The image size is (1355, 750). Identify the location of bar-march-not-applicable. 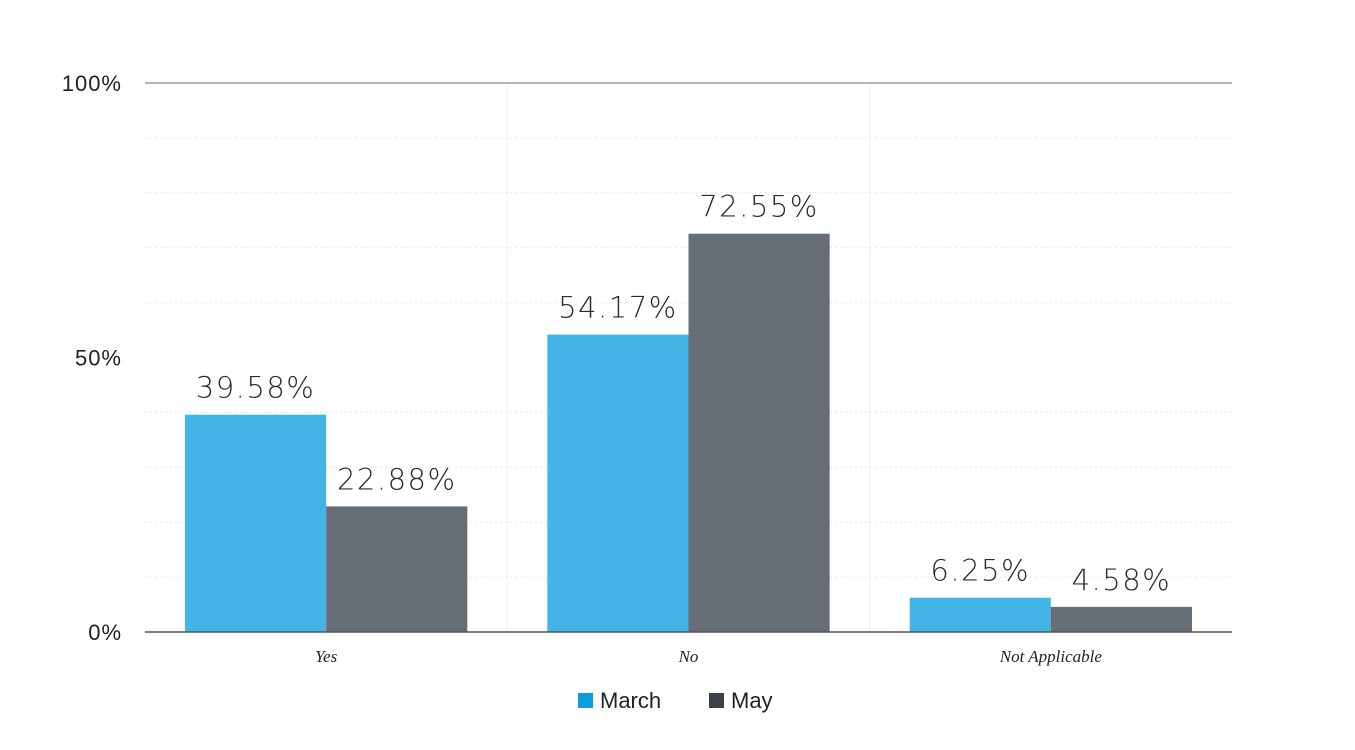
(980, 614).